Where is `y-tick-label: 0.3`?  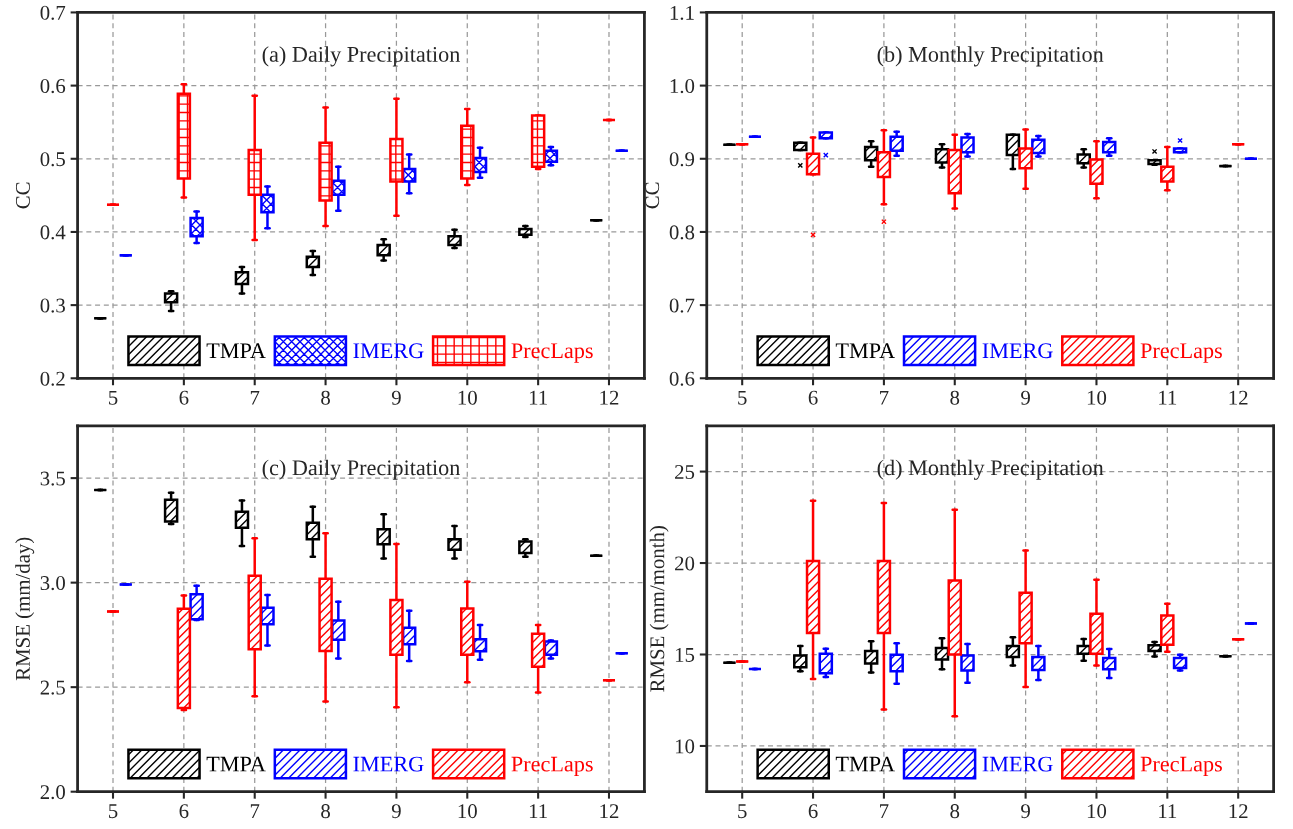
y-tick-label: 0.3 is located at coordinates (52, 305).